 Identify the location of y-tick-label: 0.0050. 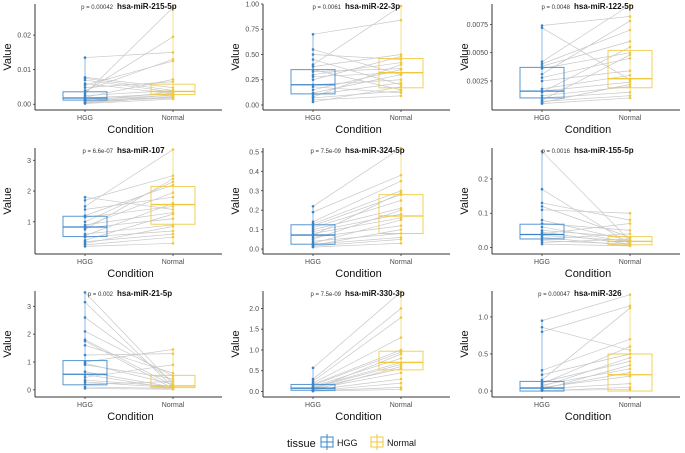
(478, 53).